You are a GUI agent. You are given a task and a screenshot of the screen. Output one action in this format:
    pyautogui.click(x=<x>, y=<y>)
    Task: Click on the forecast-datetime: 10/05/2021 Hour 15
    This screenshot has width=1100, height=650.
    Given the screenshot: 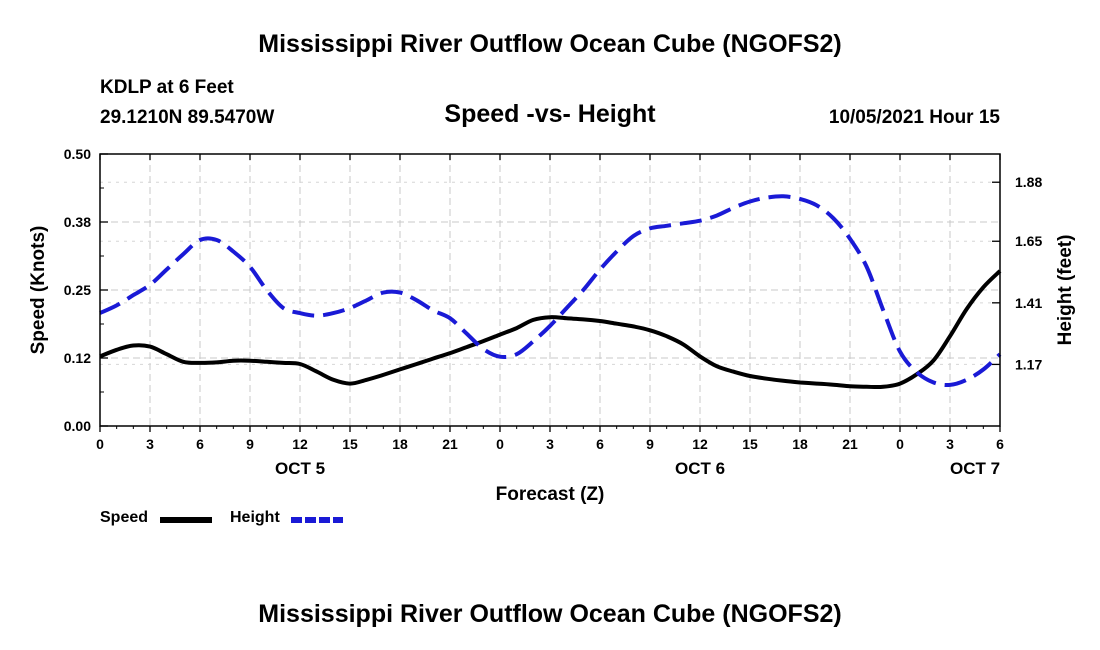 What is the action you would take?
    pyautogui.click(x=914, y=117)
    